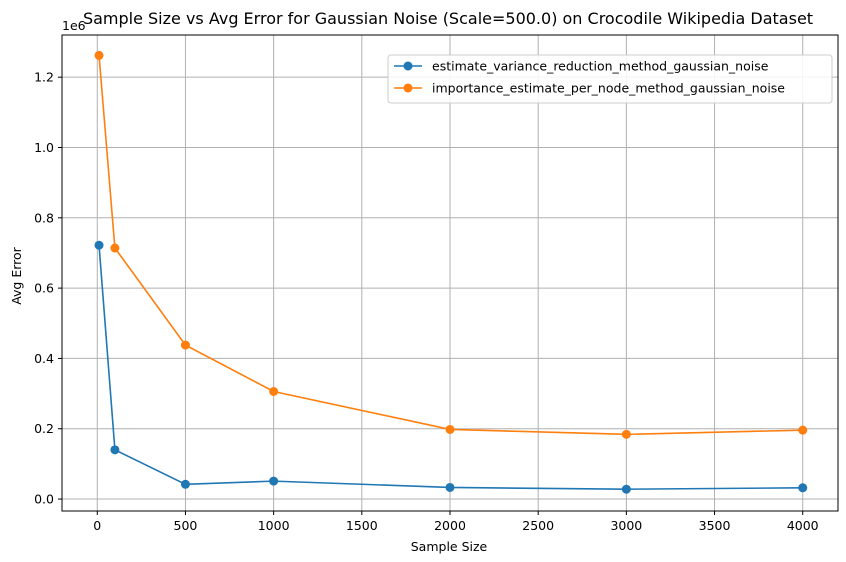 The width and height of the screenshot is (846, 562). I want to click on x-tick-label: 1500, so click(362, 525).